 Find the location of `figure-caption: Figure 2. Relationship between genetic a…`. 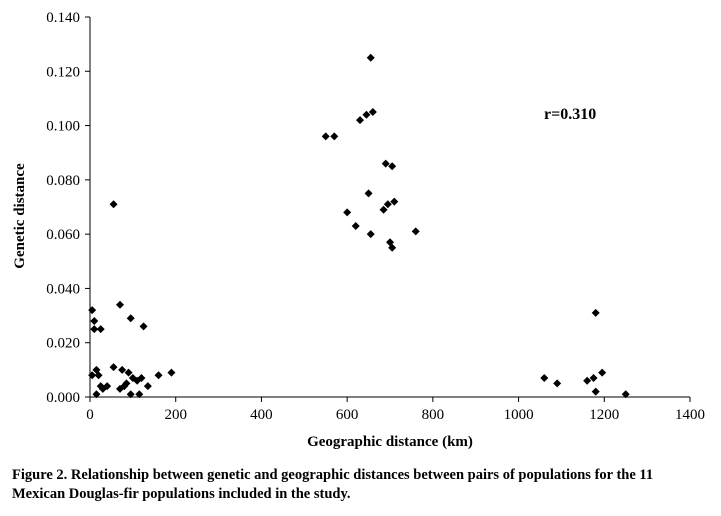

figure-caption: Figure 2. Relationship between genetic a… is located at coordinates (362, 485).